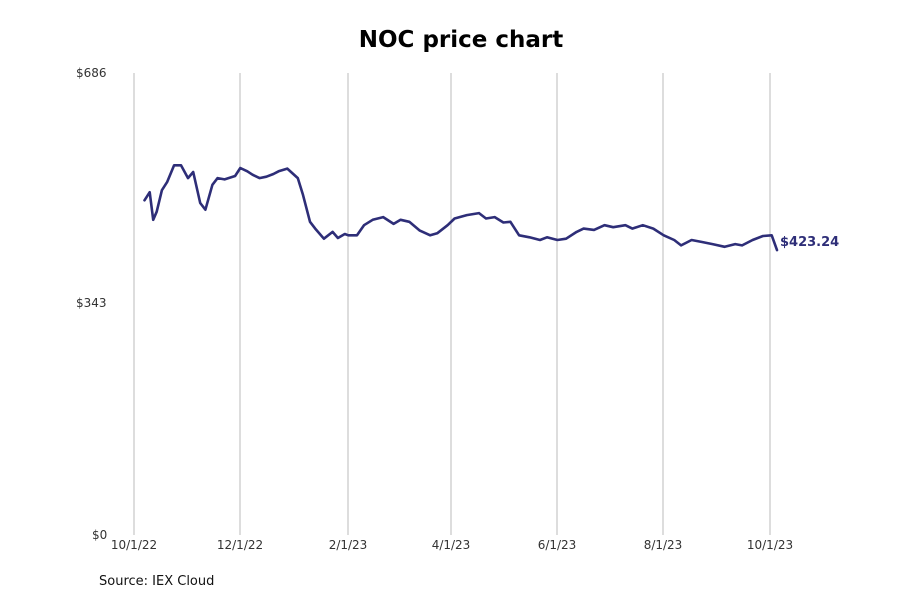 The width and height of the screenshot is (900, 600). What do you see at coordinates (348, 545) in the screenshot?
I see `x-tick-label: 2/1/23` at bounding box center [348, 545].